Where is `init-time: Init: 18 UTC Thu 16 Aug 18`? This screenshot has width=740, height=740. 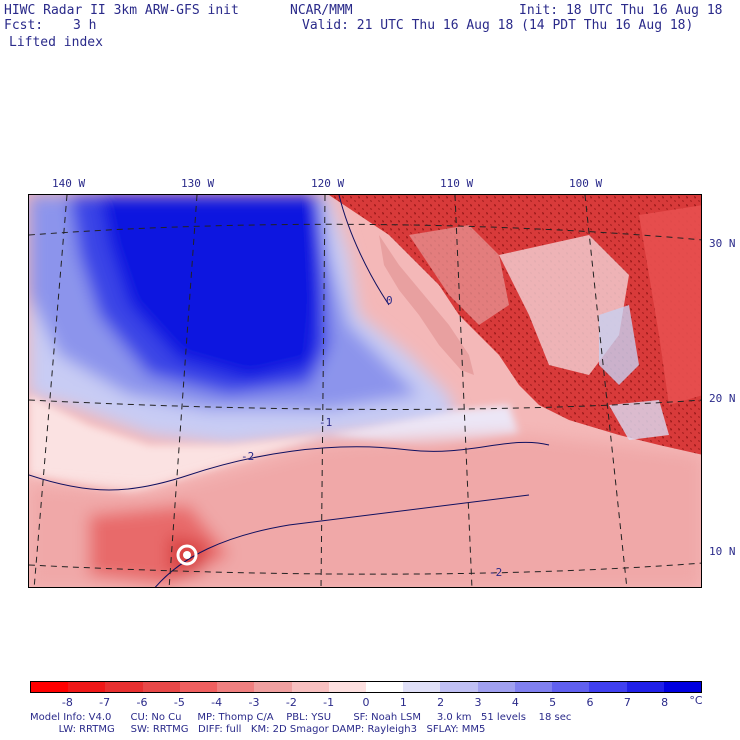 init-time: Init: 18 UTC Thu 16 Aug 18 is located at coordinates (621, 10).